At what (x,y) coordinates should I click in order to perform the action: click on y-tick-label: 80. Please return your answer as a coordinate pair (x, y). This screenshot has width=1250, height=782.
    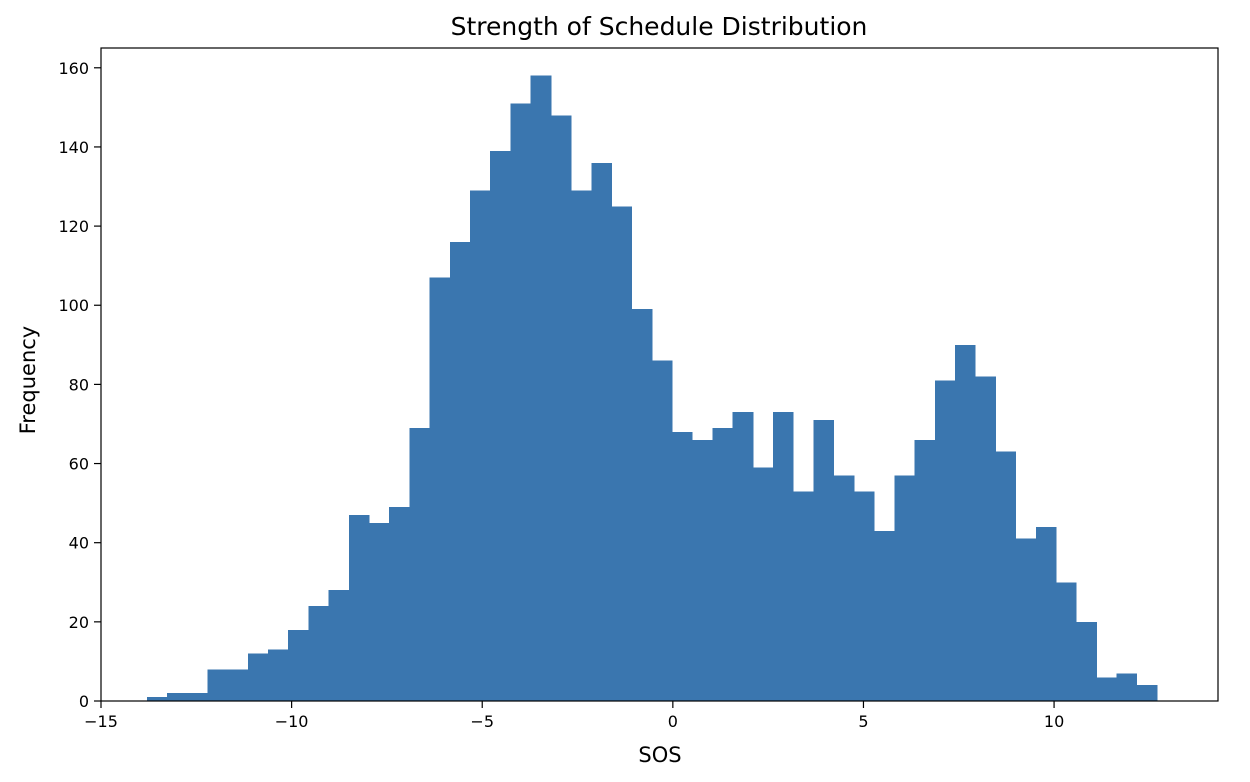
    Looking at the image, I should click on (79, 384).